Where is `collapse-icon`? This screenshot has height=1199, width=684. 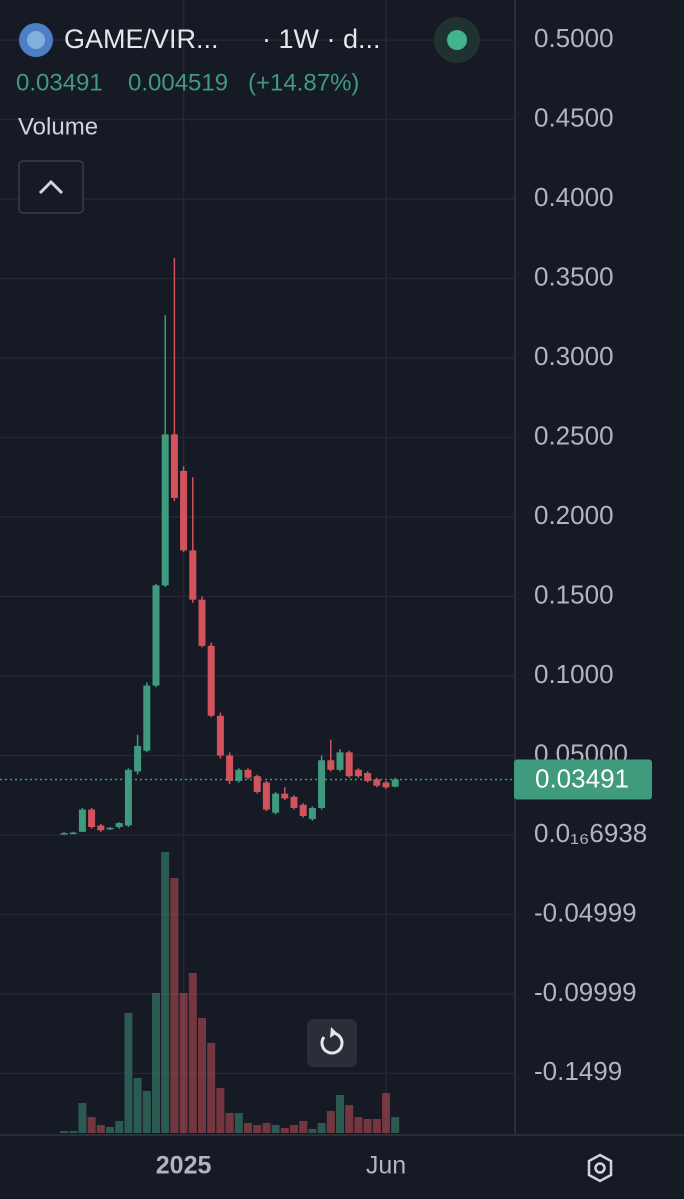 collapse-icon is located at coordinates (51, 187).